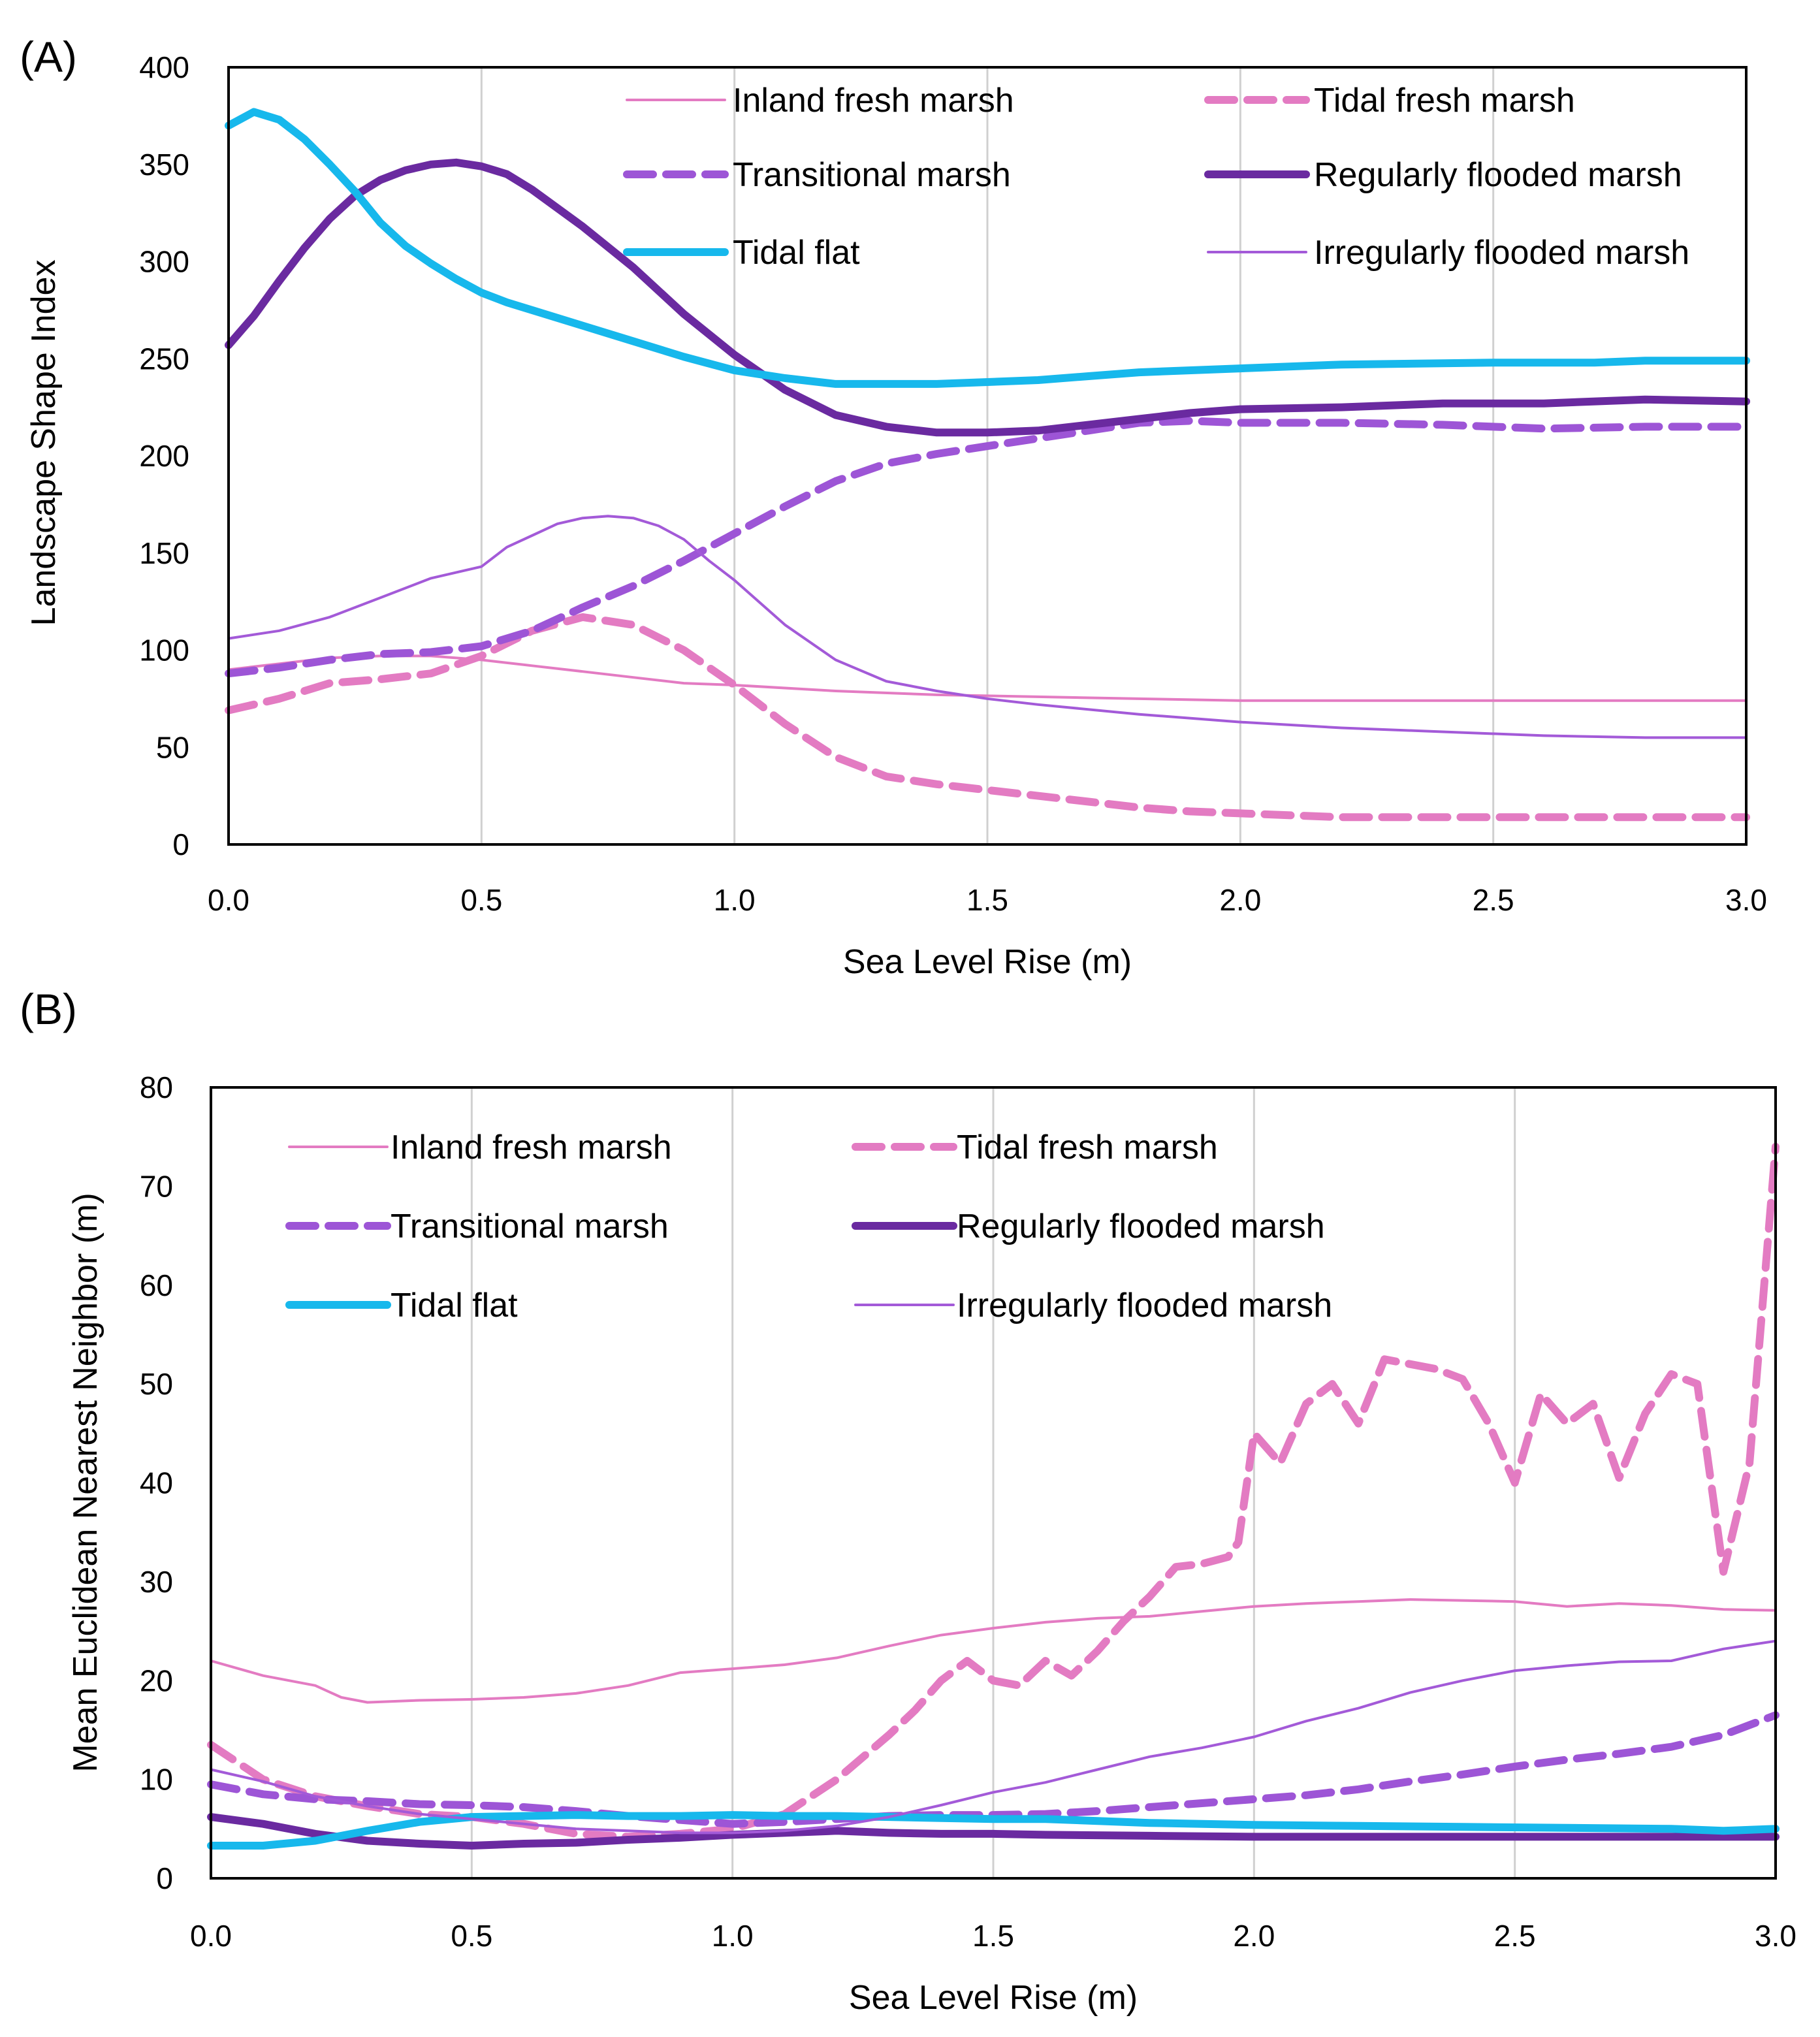 The width and height of the screenshot is (1820, 2037). Describe the element at coordinates (531, 1147) in the screenshot. I see `panel-b-legend-label-inland-fresh-marsh: Inland fresh marsh` at that location.